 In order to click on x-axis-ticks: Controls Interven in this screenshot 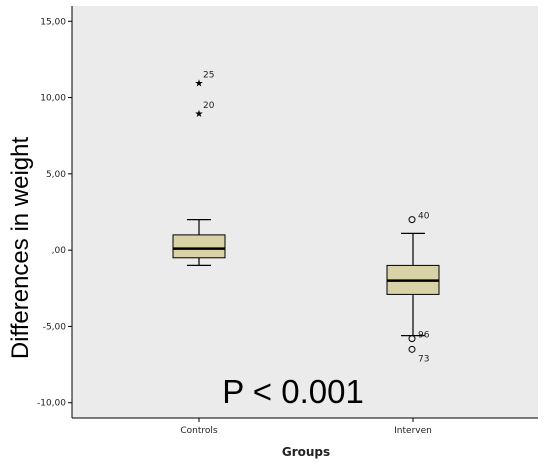, I will do `click(306, 427)`.